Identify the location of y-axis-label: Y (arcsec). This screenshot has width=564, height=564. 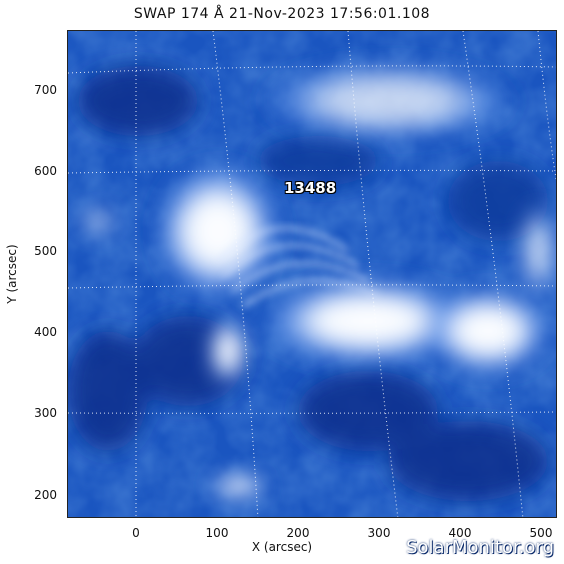
(12, 274).